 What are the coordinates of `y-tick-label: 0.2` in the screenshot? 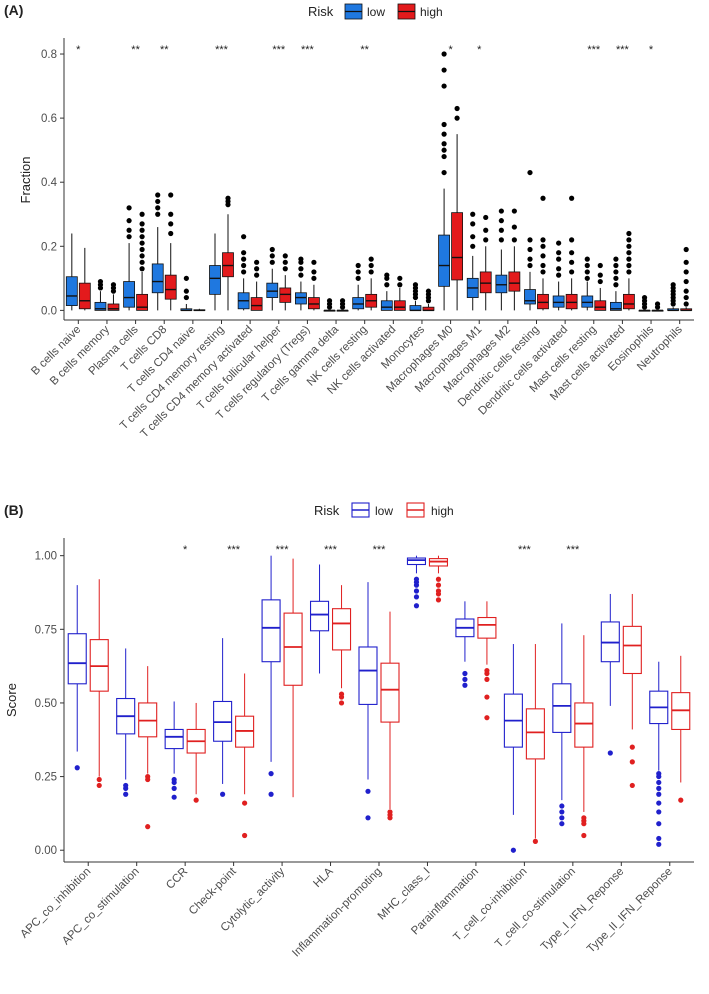 It's located at (49, 247).